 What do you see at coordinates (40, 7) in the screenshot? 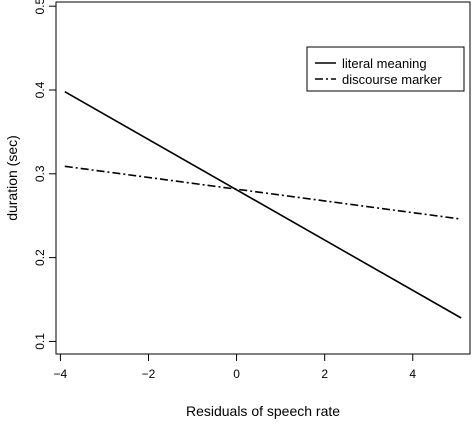
I see `y-tick-label: 0.5` at bounding box center [40, 7].